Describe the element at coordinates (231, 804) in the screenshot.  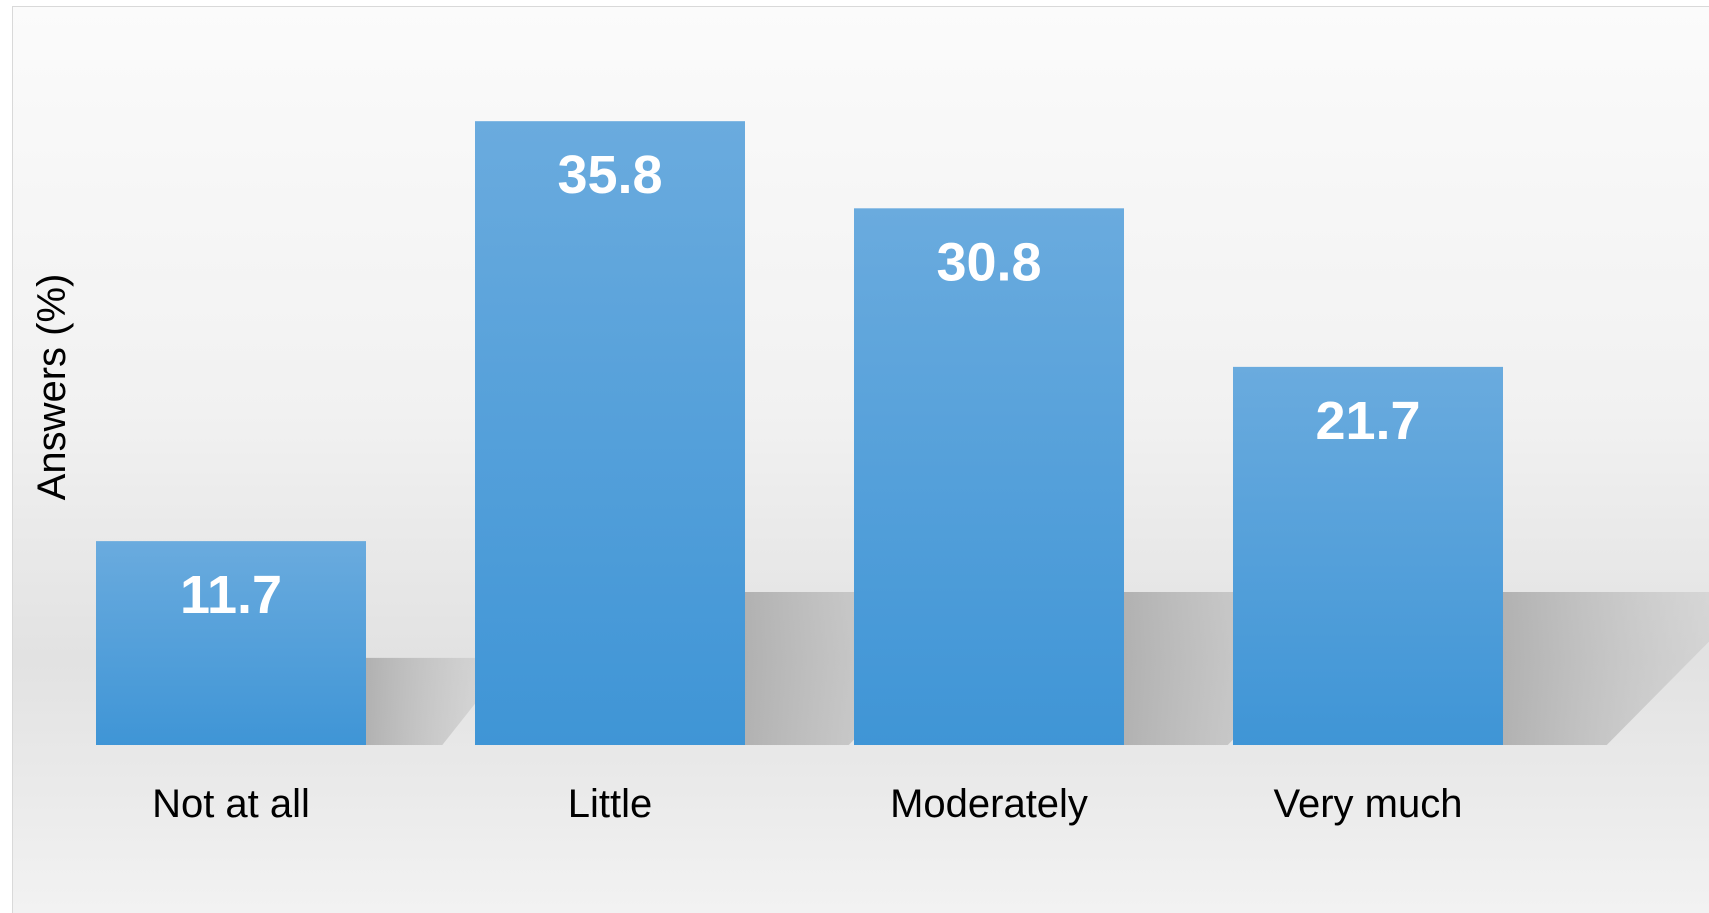
I see `x-tick-not-at-all: Not at all` at that location.